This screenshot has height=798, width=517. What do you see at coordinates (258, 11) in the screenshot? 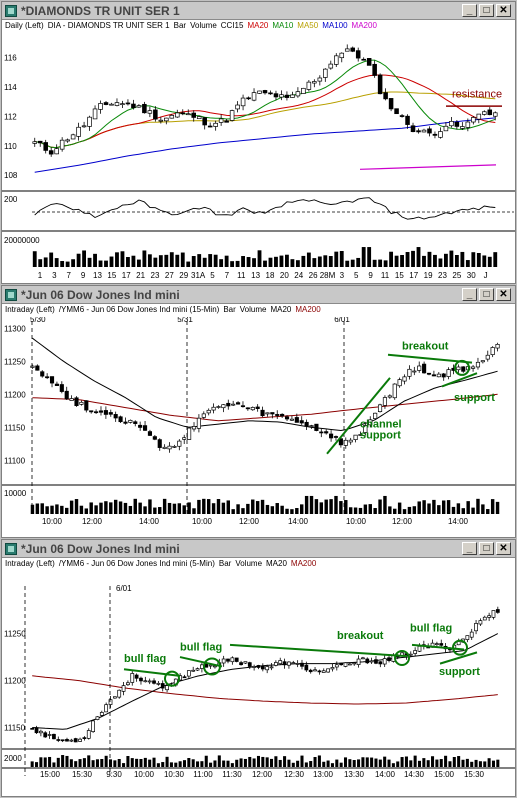
I see `titlebar: *DIAMONDS TR UNIT SER 1 _ □ ✕` at bounding box center [258, 11].